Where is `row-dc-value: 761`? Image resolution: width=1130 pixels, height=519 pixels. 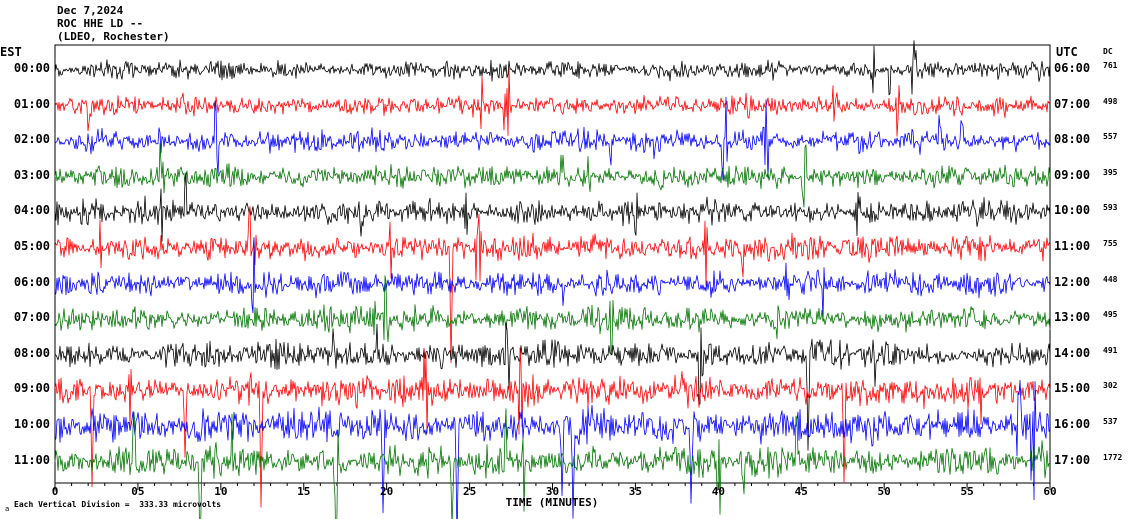 row-dc-value: 761 is located at coordinates (1110, 65).